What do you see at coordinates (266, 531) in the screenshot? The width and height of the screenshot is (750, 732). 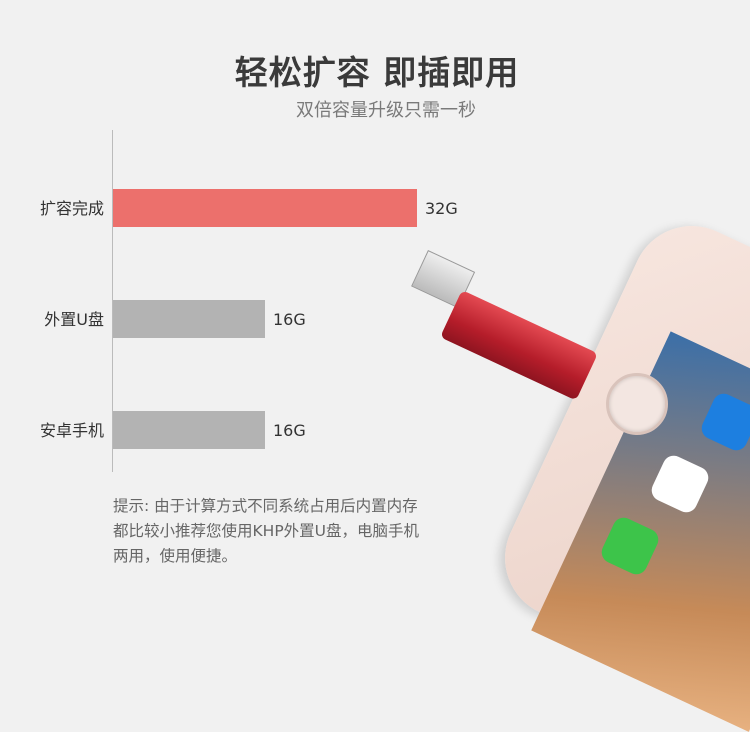 I see `note-line: 都比较小推荐您使用KHP外置U盘，电脑手机` at bounding box center [266, 531].